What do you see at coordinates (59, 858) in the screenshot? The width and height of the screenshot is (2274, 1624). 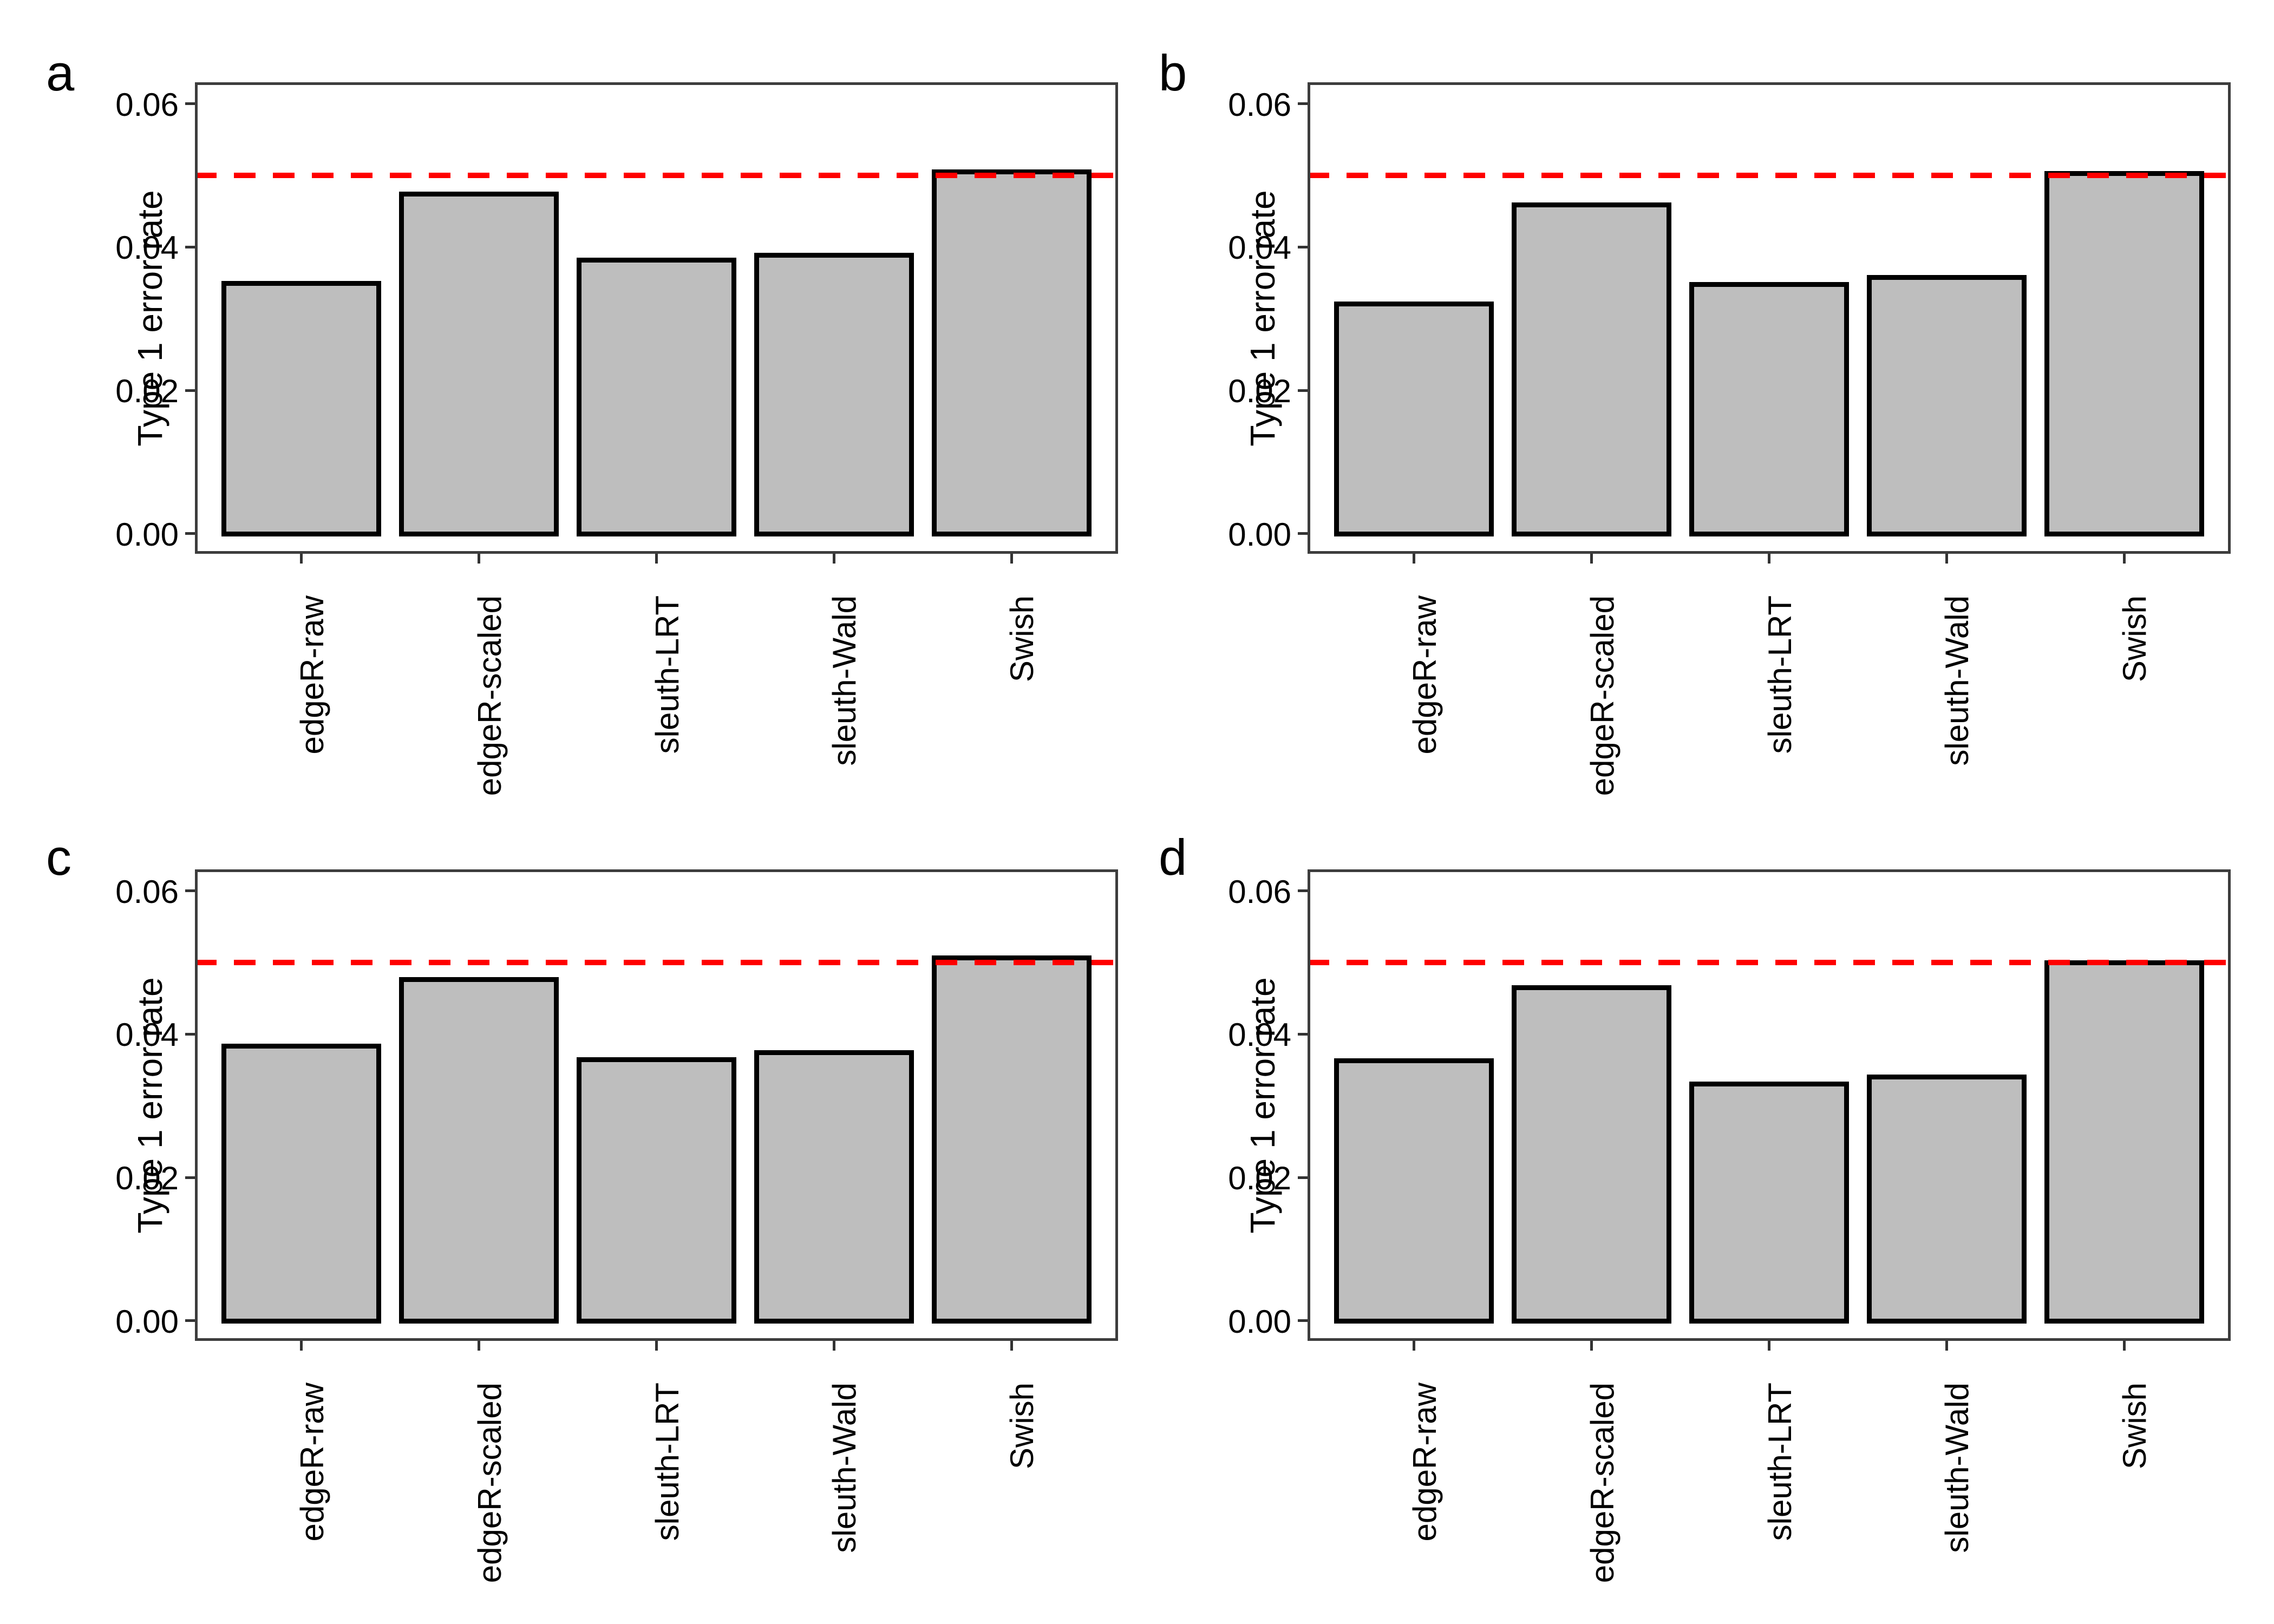 I see `panel-label-c: c` at bounding box center [59, 858].